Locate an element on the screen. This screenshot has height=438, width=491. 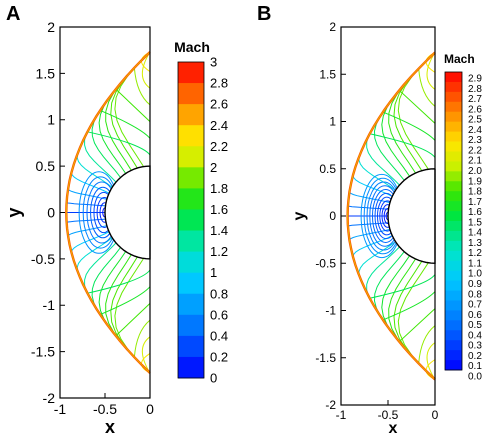
colorbar-label: 2.8 is located at coordinates (475, 89).